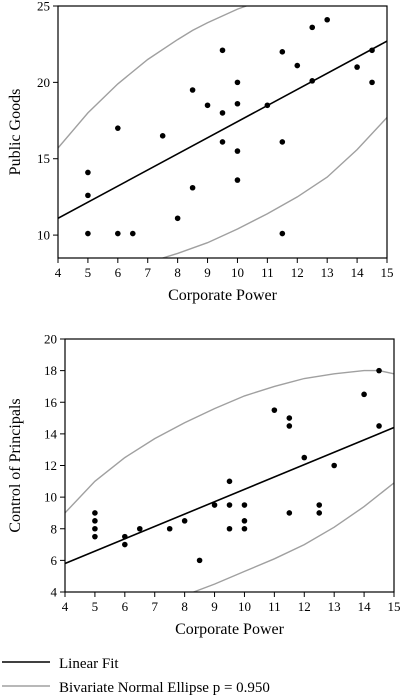  What do you see at coordinates (43, 158) in the screenshot?
I see `y-tick-label: 15` at bounding box center [43, 158].